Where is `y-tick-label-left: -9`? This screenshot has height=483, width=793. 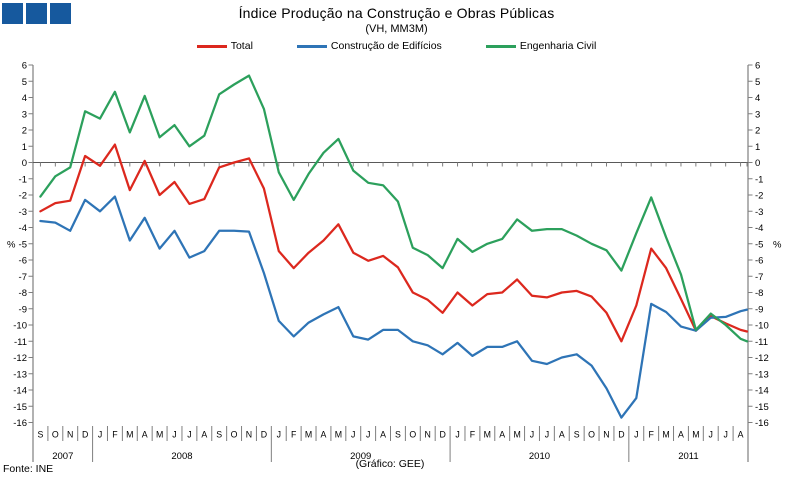
y-tick-label-left: -9 is located at coordinates (23, 309).